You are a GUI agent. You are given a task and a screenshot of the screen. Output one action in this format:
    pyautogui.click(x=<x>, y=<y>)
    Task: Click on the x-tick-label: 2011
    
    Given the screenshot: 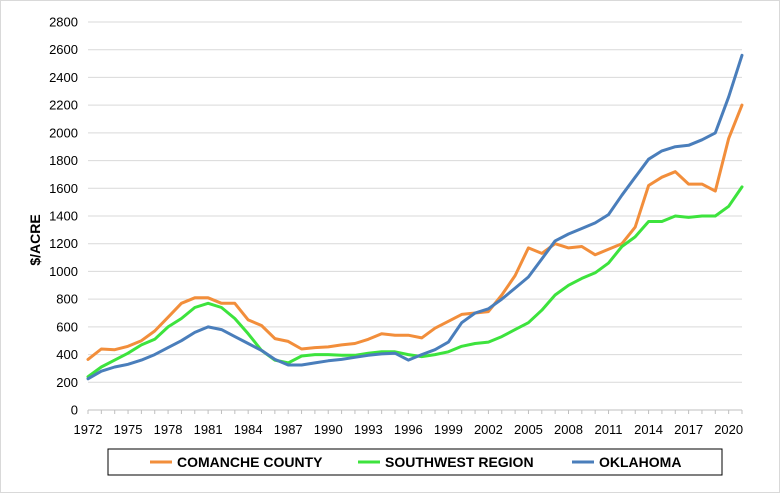 What is the action you would take?
    pyautogui.click(x=609, y=429)
    